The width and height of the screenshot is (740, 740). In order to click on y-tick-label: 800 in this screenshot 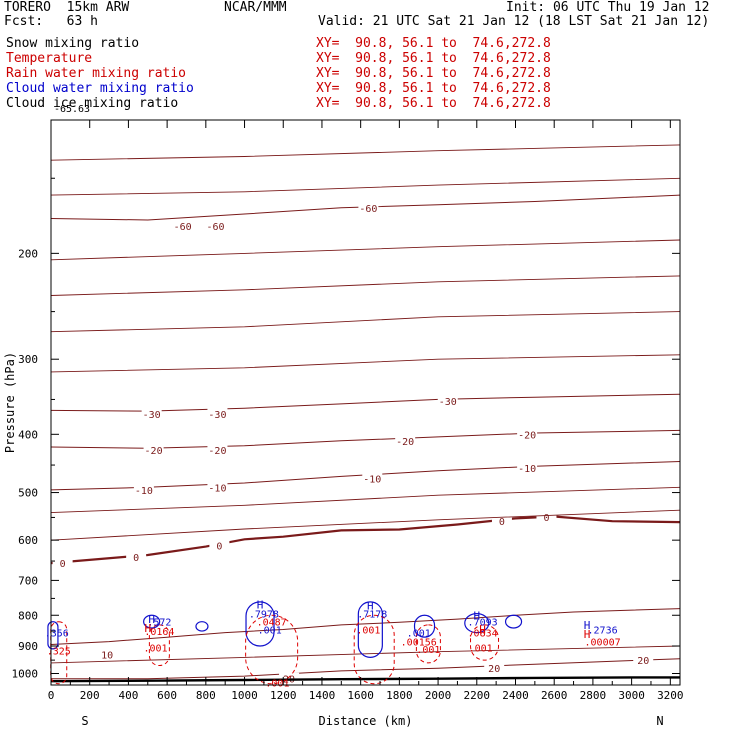, I will do `click(28, 615)`.